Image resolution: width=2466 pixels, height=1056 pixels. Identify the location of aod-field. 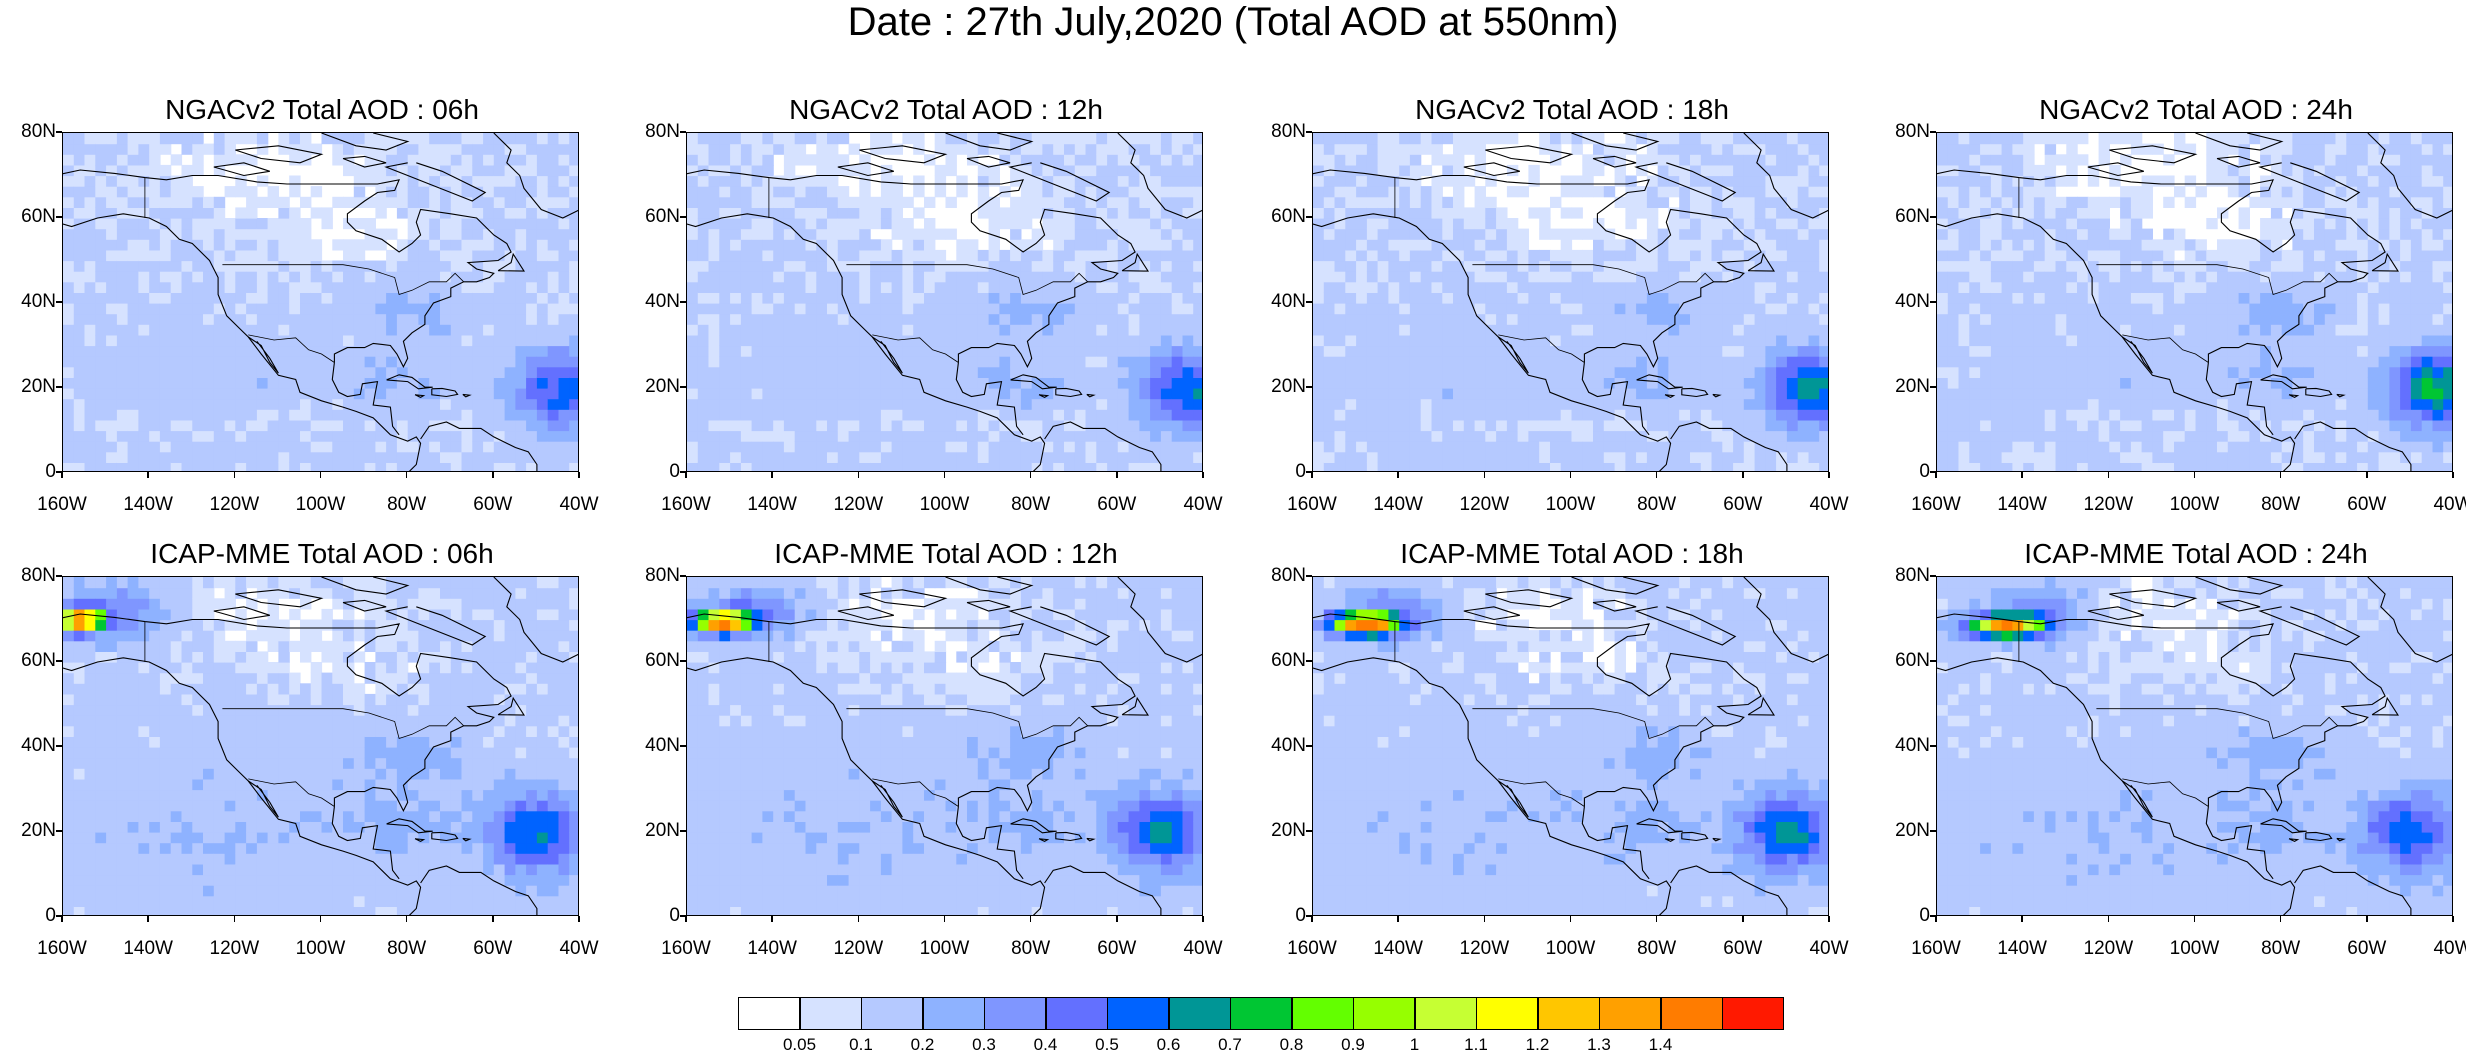
(944, 302).